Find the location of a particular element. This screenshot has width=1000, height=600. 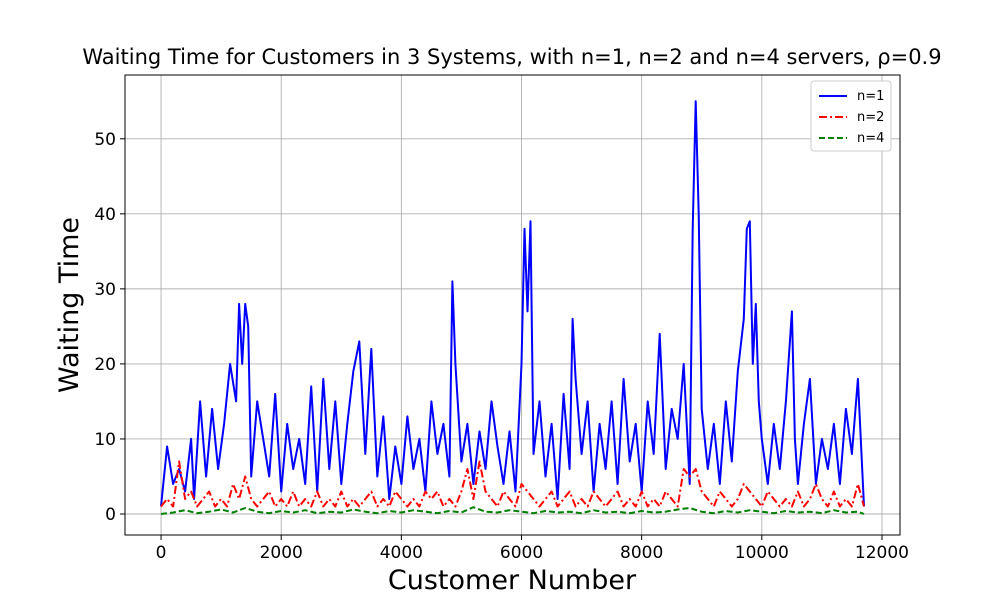

legend-label: n=2 is located at coordinates (870, 117).